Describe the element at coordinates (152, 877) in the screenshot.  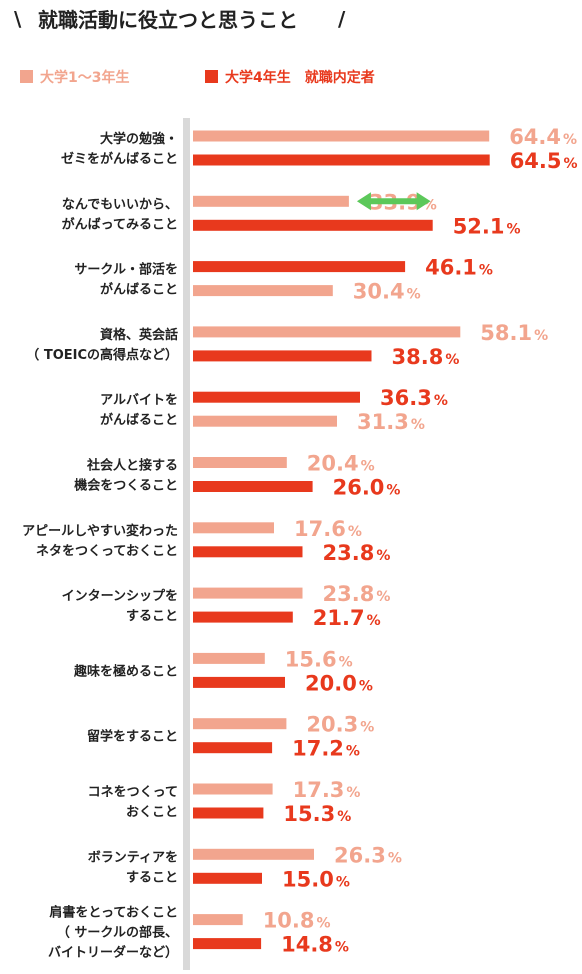
I see `category-label-11-1: すること` at that location.